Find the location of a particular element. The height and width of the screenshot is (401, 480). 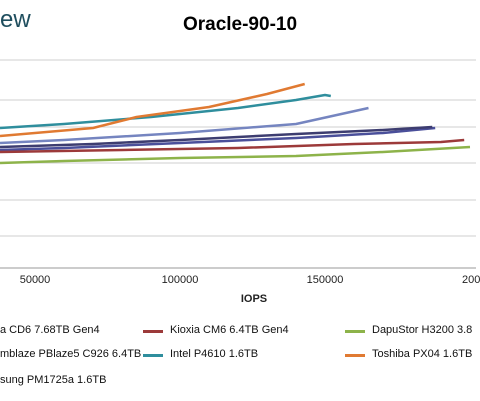

legend-label: Intel P4610 1.6TB is located at coordinates (214, 354).